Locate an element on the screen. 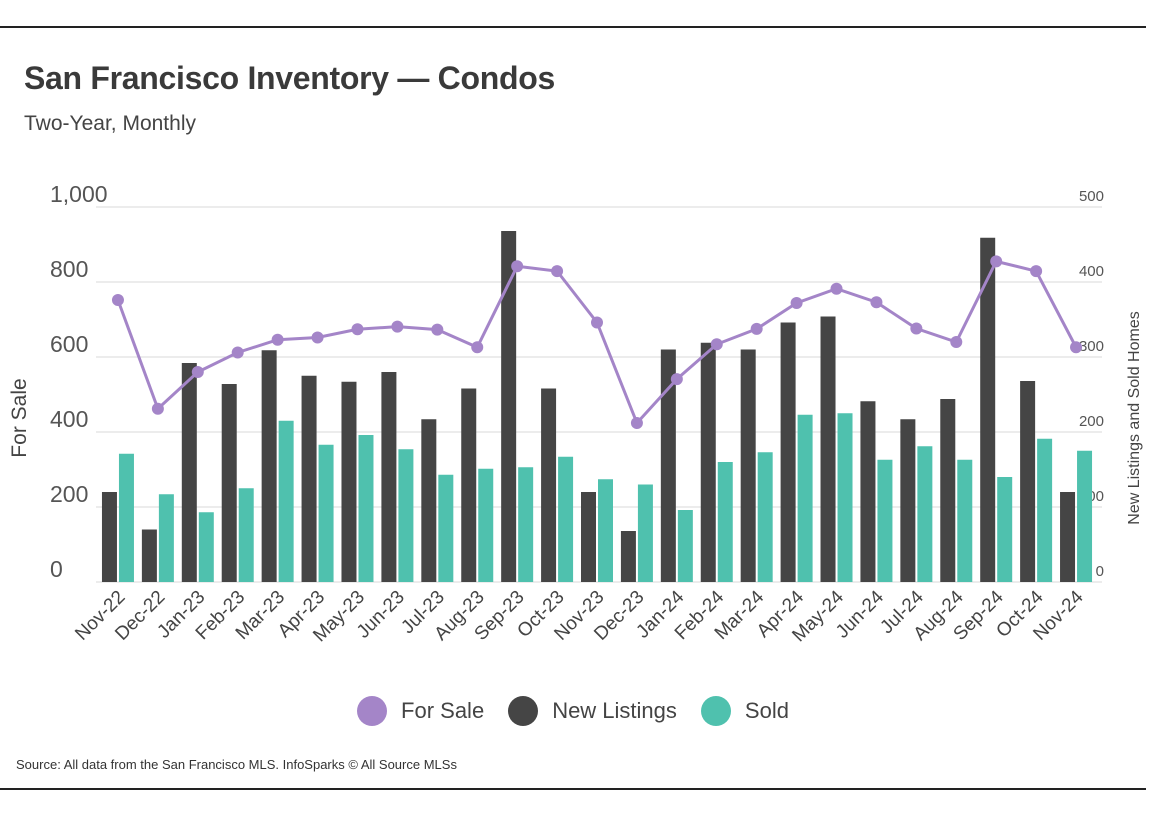  legend-item-for-sale: For Sale is located at coordinates (420, 711).